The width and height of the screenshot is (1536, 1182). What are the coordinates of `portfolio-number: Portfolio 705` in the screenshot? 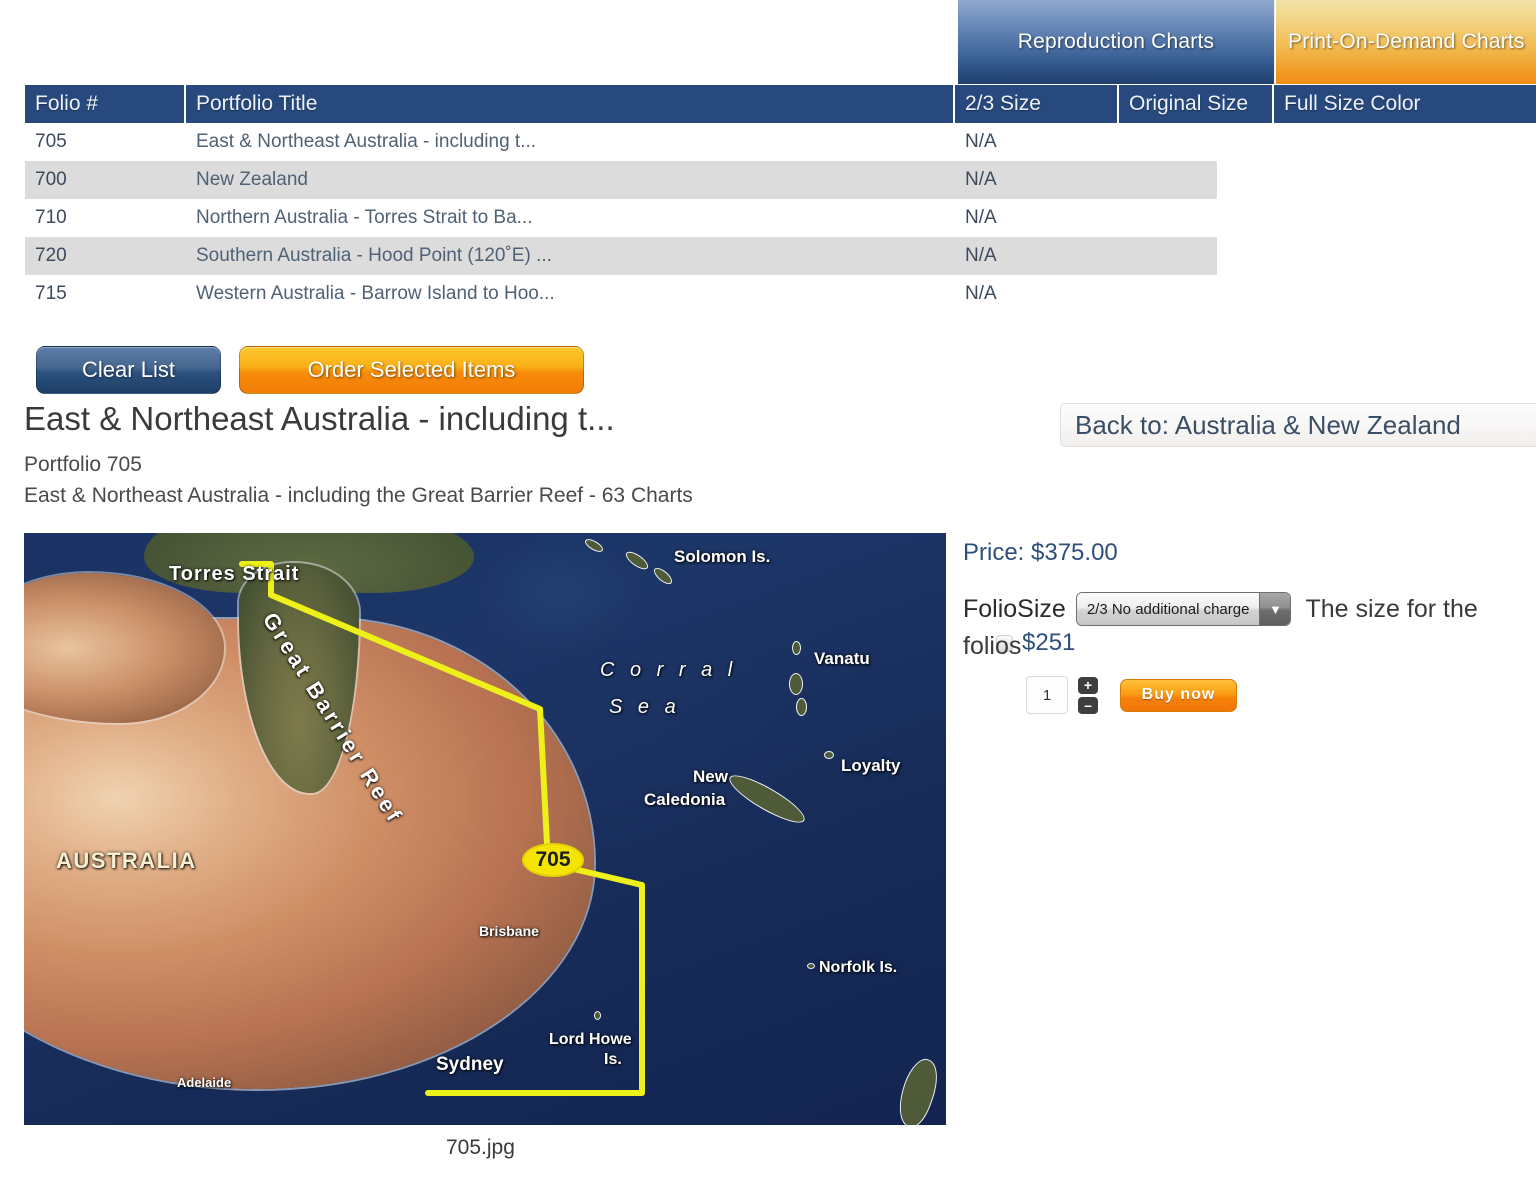 It's located at (83, 464).